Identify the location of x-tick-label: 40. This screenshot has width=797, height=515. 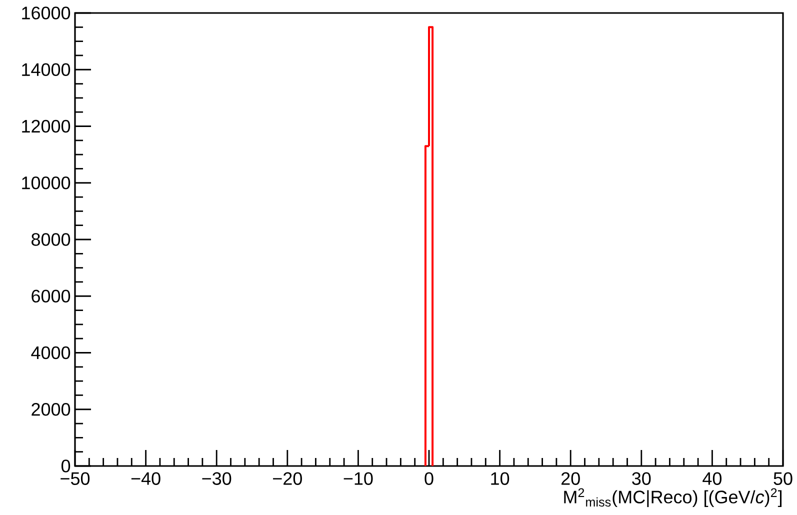
(712, 478).